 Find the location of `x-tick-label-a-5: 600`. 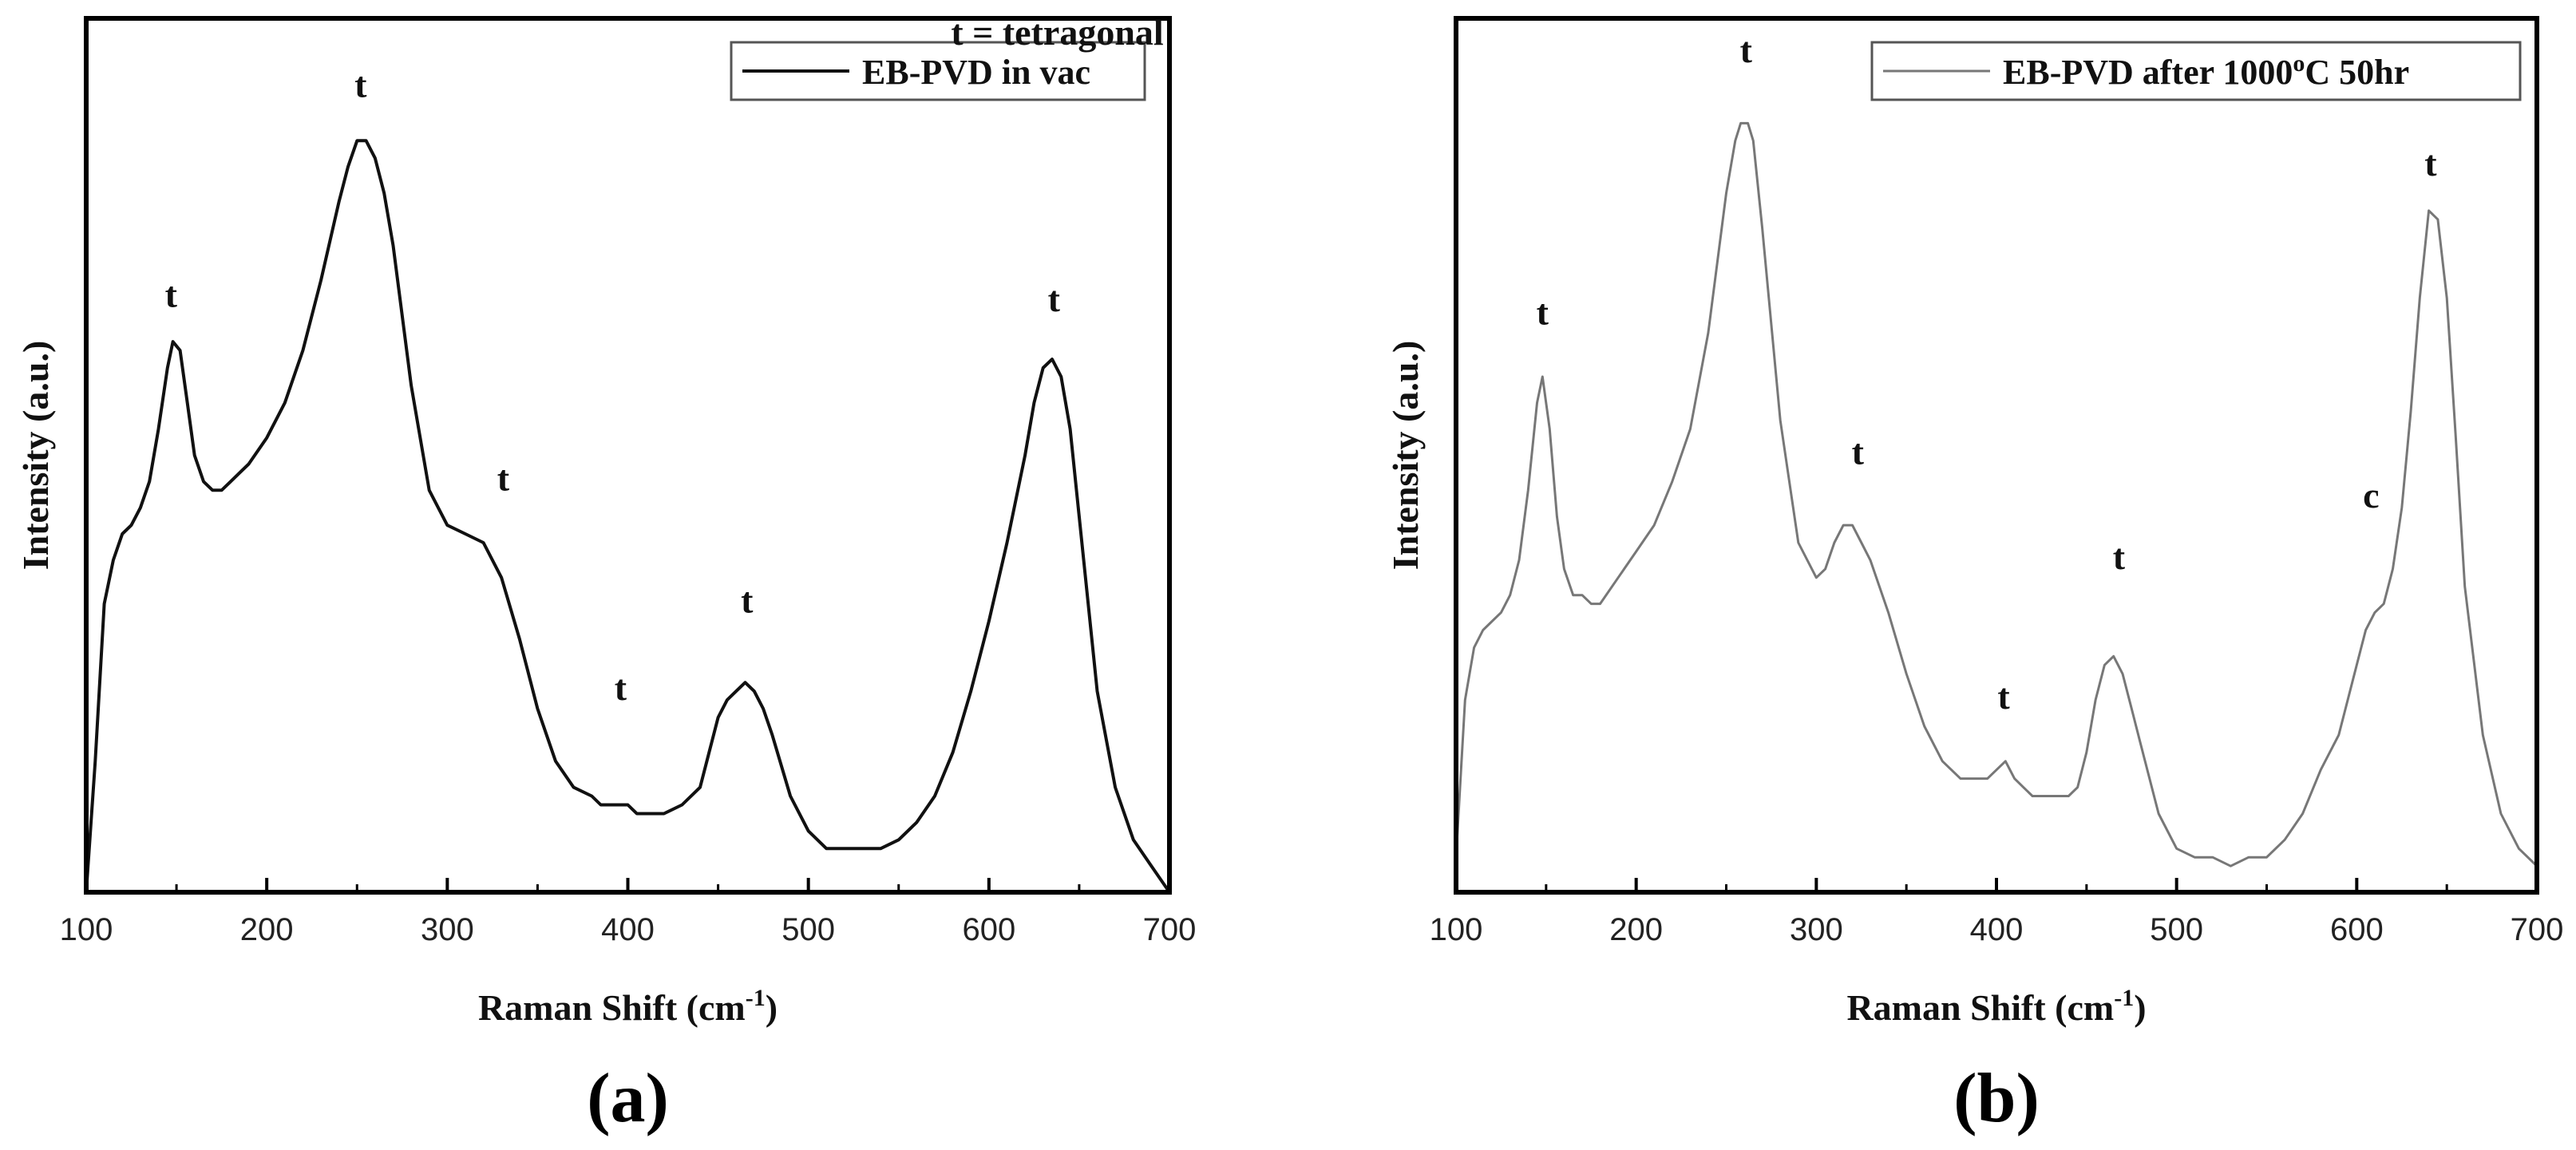

x-tick-label-a-5: 600 is located at coordinates (989, 929).